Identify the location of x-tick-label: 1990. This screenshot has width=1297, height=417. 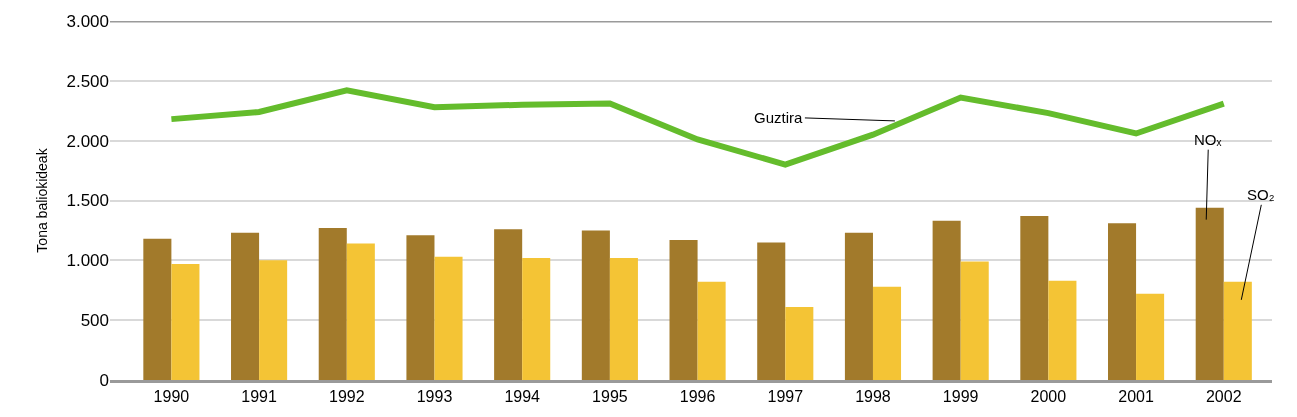
(171, 397).